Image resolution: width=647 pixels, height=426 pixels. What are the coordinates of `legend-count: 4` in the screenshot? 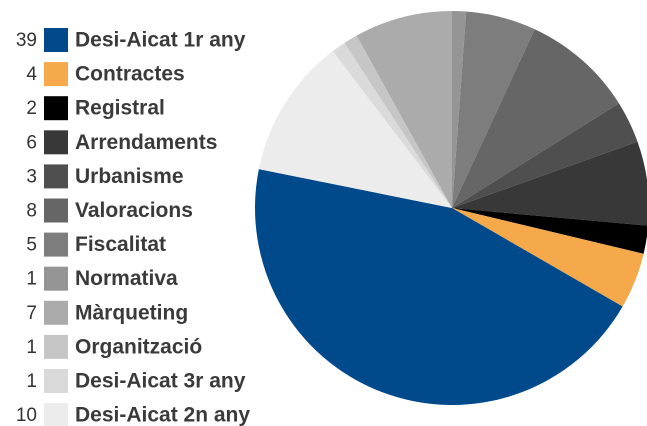 It's located at (31, 74).